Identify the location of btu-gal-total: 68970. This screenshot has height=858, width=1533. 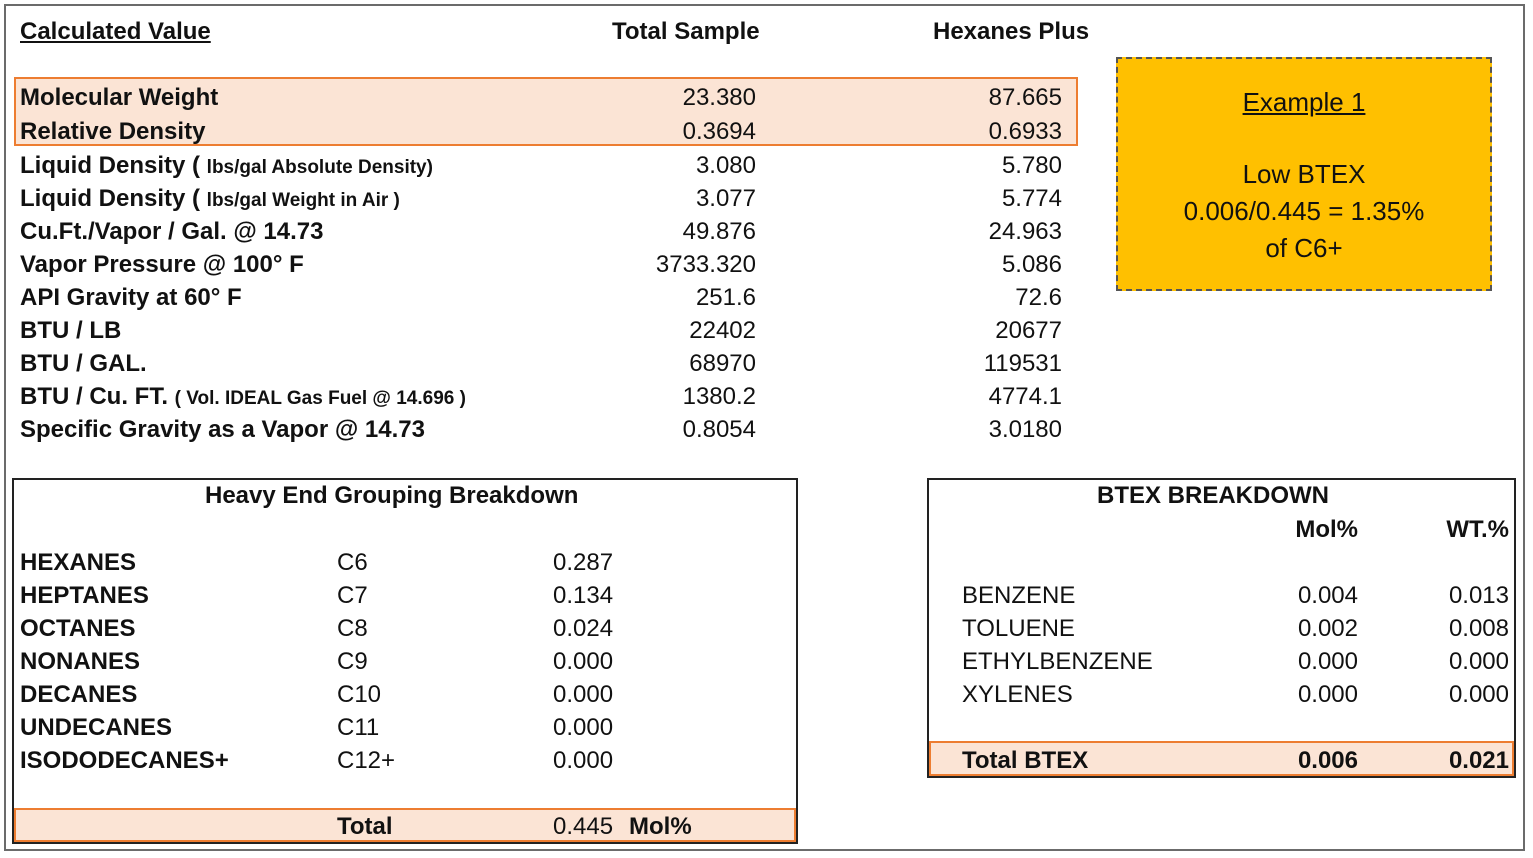
(722, 363).